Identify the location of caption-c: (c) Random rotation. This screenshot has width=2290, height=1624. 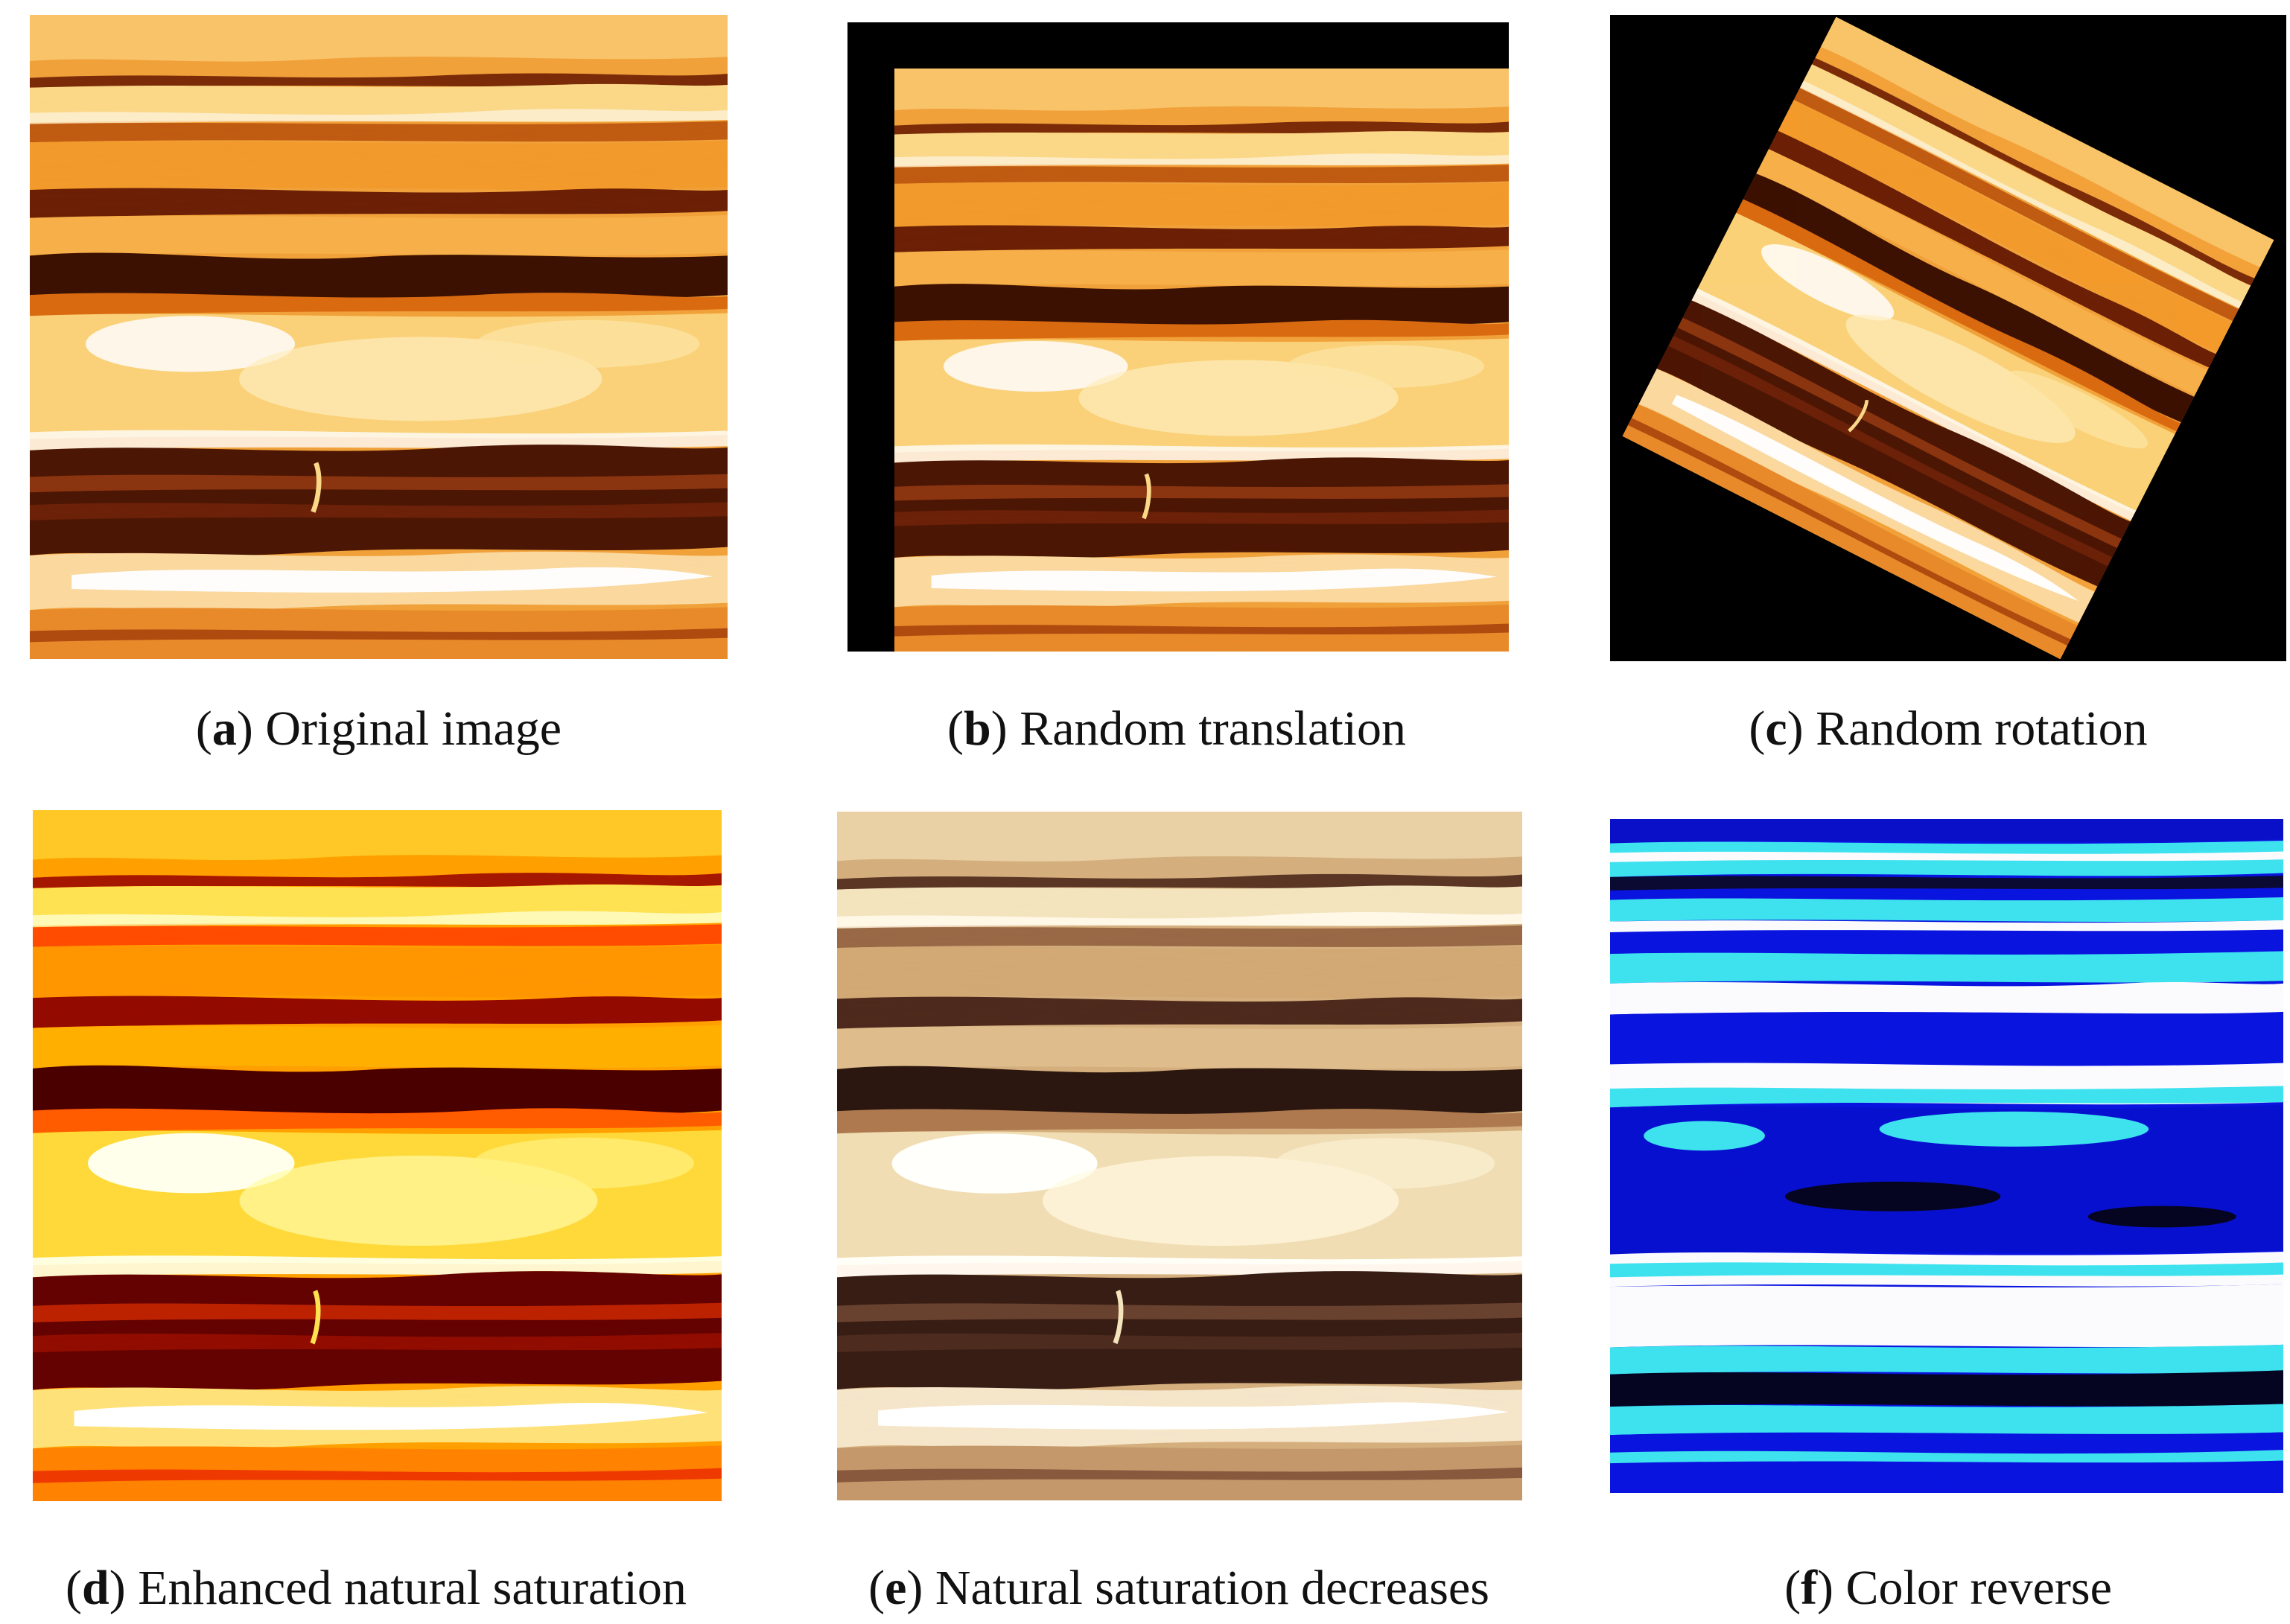
(1949, 728).